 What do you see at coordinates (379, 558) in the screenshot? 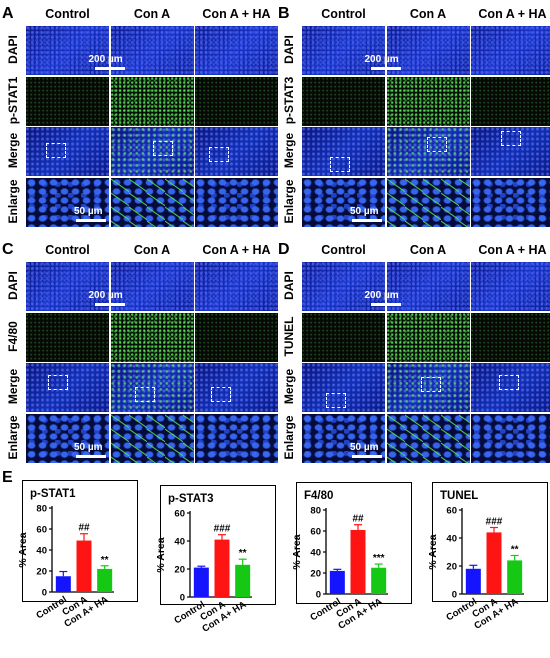
I see `significance-label: ***` at bounding box center [379, 558].